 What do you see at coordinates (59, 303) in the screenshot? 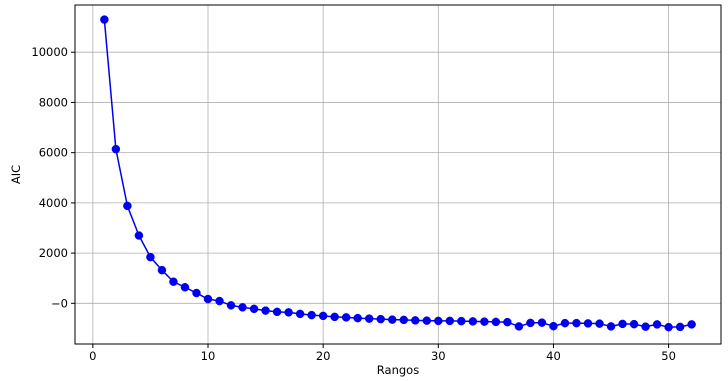
I see `y-tick-label: −0` at bounding box center [59, 303].